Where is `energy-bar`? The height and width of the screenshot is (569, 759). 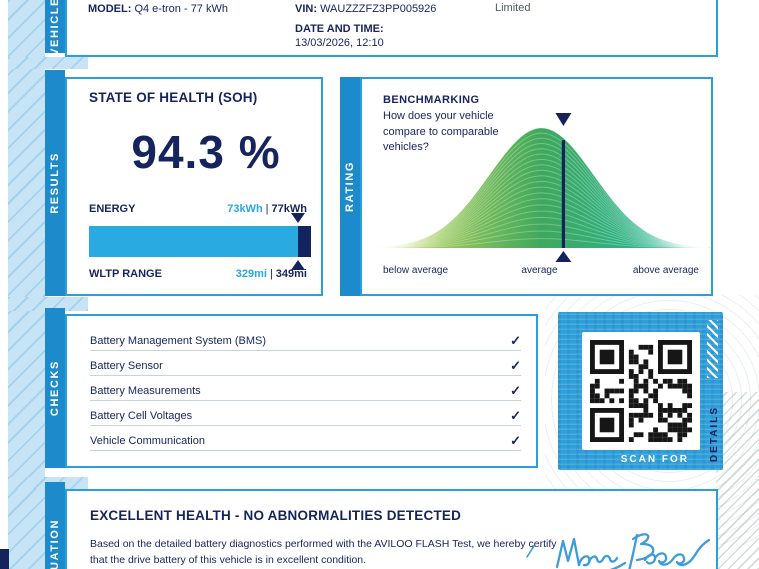 energy-bar is located at coordinates (200, 241).